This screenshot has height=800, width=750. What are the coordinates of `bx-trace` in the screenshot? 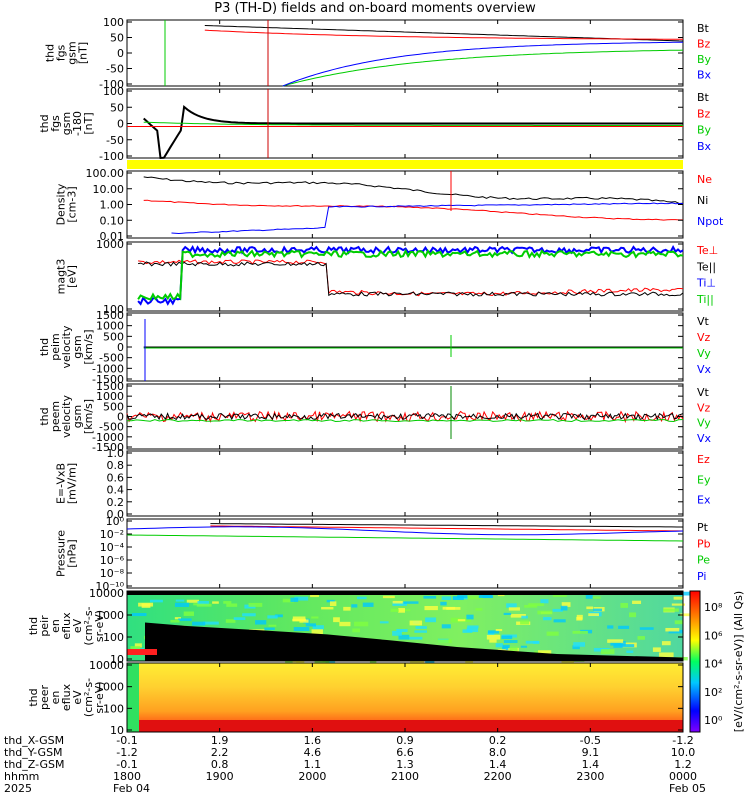 It's located at (483, 64).